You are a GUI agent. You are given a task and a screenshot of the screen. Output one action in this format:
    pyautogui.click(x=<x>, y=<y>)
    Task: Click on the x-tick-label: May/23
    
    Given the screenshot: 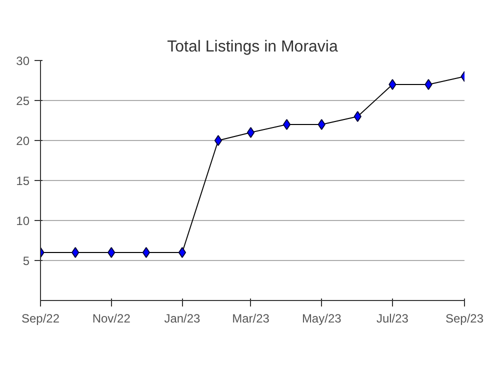 What is the action you would take?
    pyautogui.click(x=322, y=319)
    